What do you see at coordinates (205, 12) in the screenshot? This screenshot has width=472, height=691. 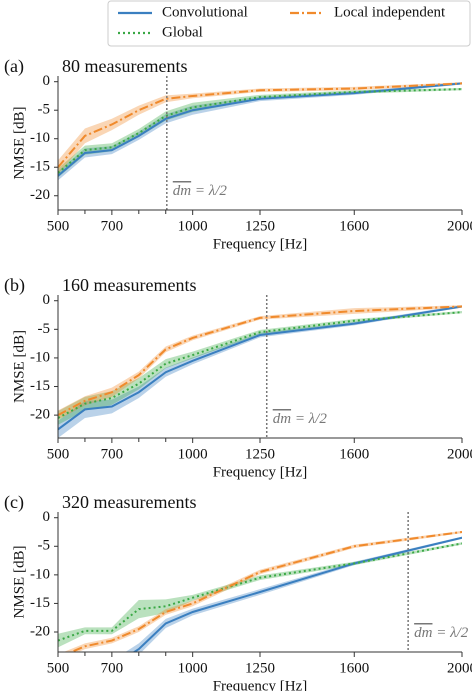 I see `legend-label: Convolutional` at bounding box center [205, 12].